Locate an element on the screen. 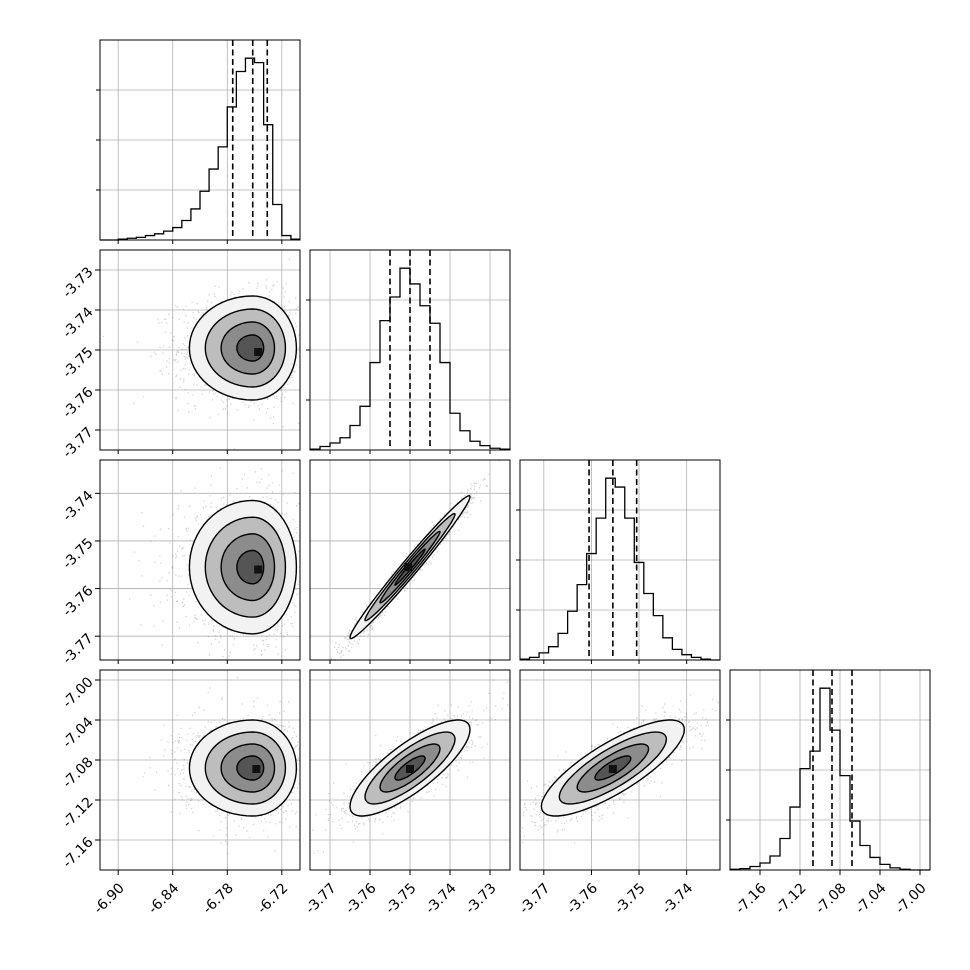 This screenshot has width=970, height=970. x-tick-label-0-2: -6.78 is located at coordinates (218, 898).